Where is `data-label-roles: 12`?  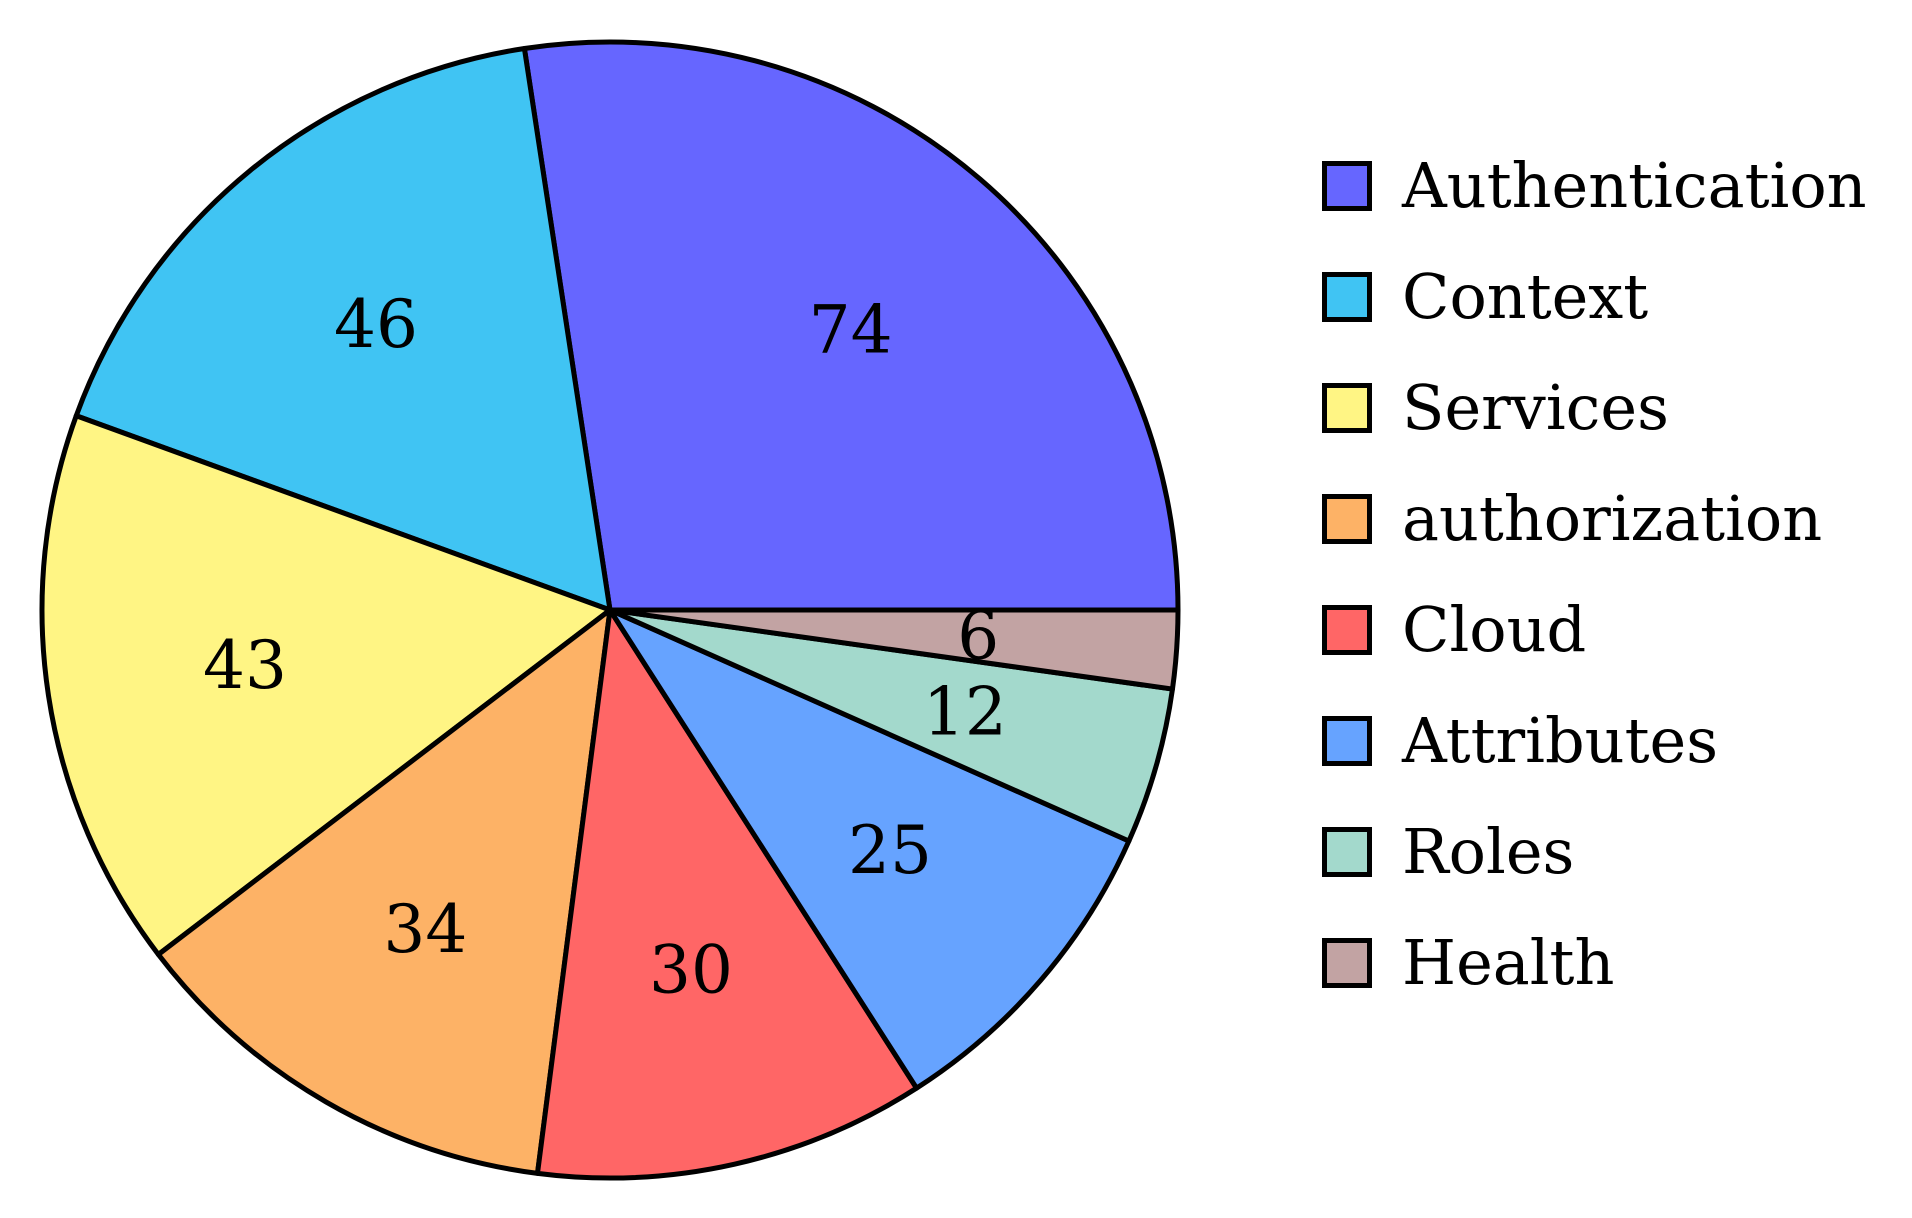 data-label-roles: 12 is located at coordinates (965, 711).